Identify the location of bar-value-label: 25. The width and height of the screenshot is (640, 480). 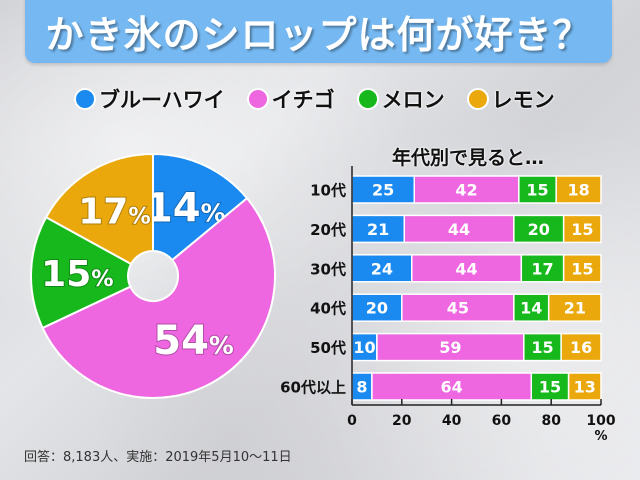
(383, 190).